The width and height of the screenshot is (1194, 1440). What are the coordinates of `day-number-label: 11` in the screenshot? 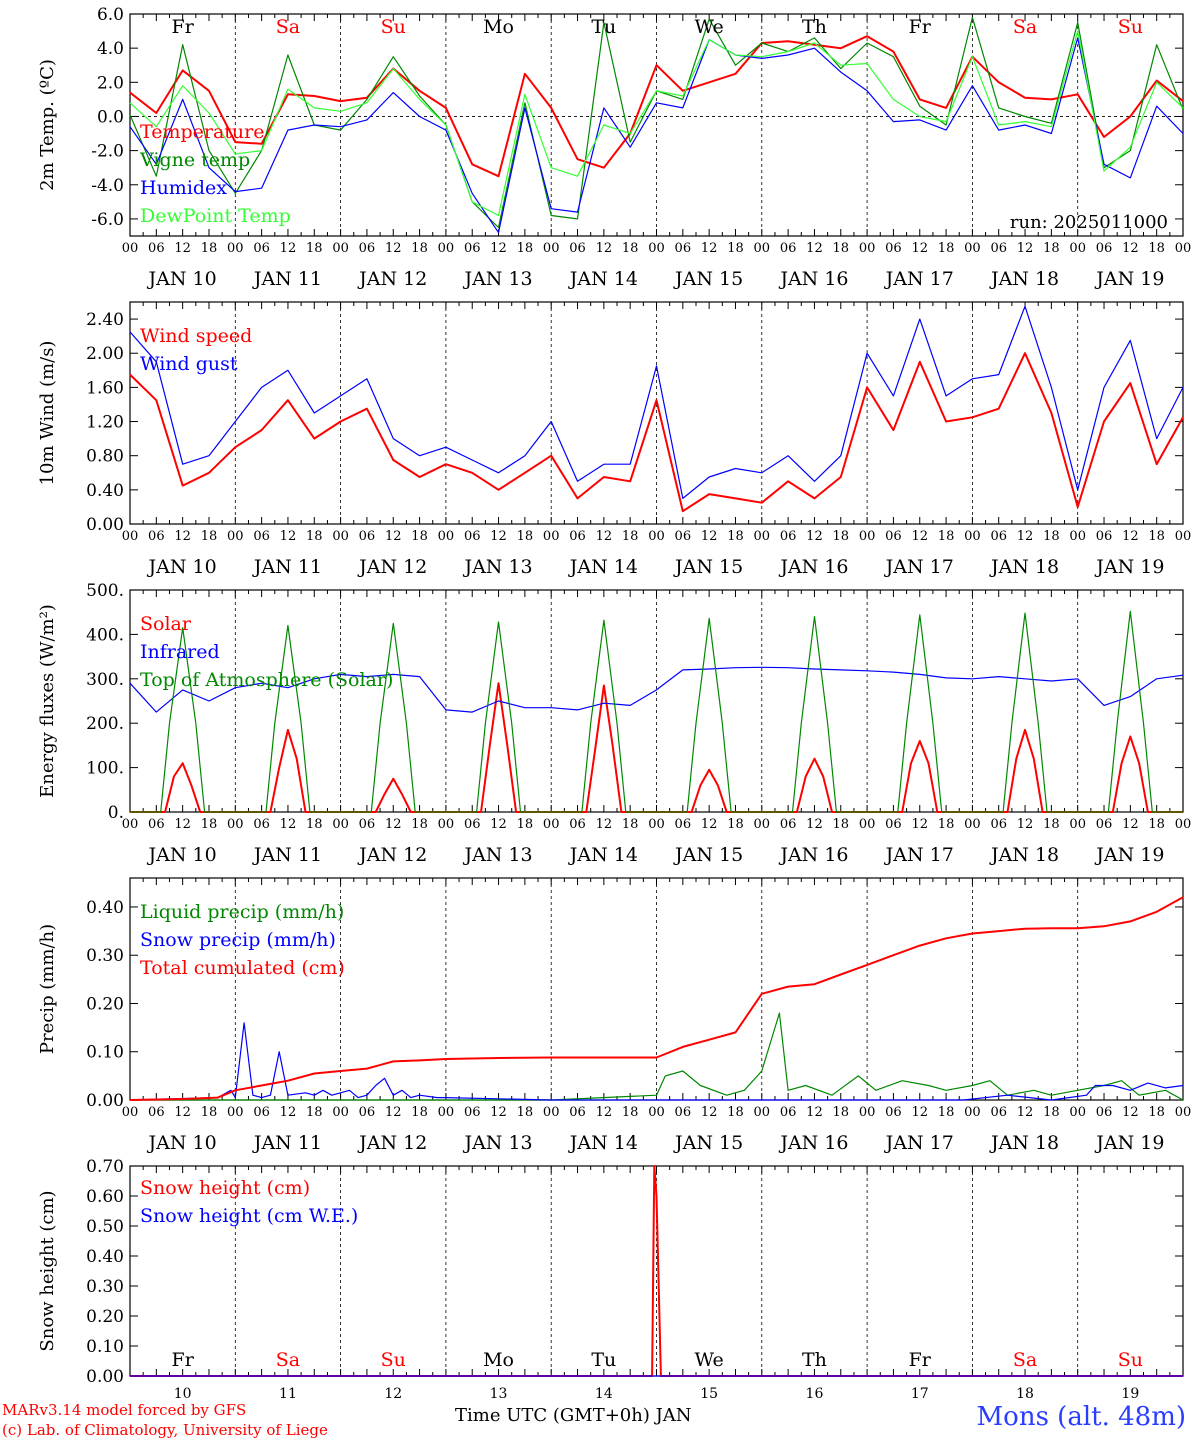 It's located at (288, 1393).